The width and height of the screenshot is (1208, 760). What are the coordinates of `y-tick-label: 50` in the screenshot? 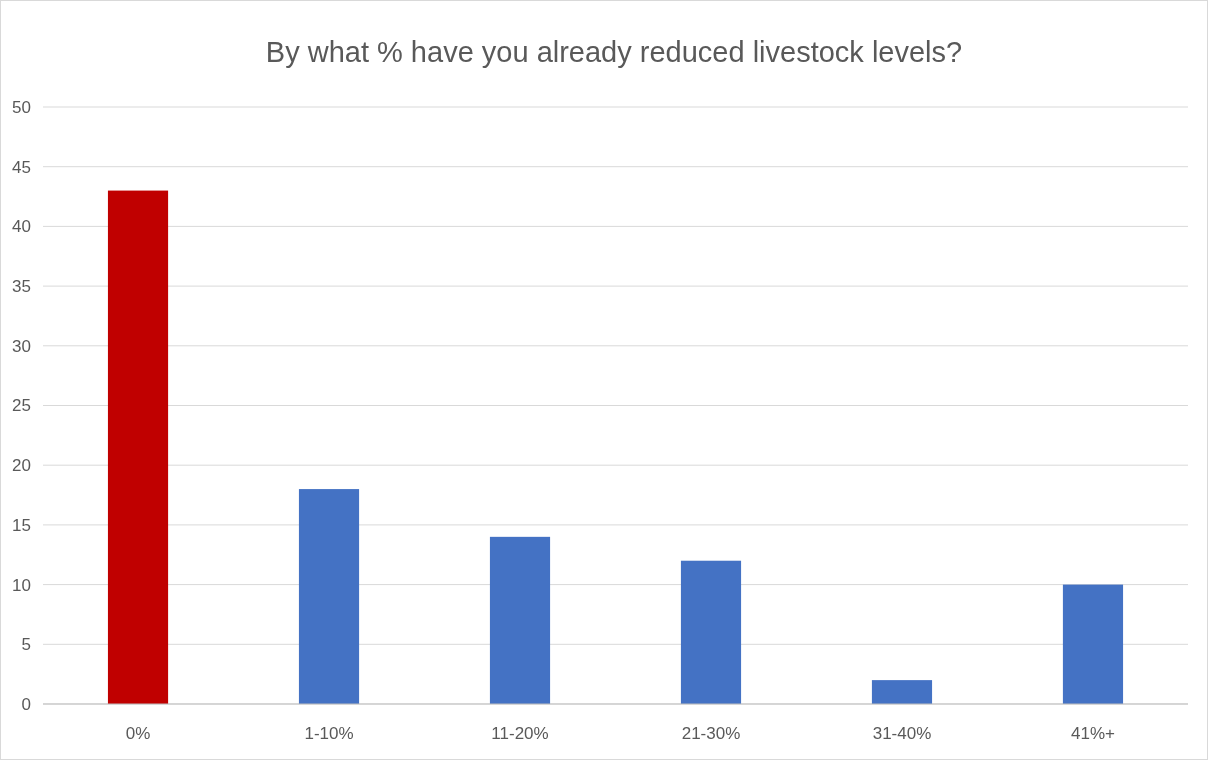 It's located at (21, 107).